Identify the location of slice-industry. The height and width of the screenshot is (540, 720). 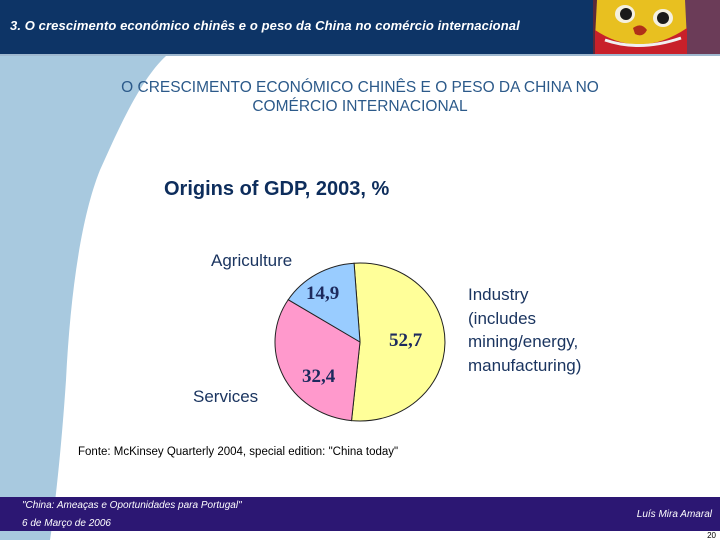
(398, 342).